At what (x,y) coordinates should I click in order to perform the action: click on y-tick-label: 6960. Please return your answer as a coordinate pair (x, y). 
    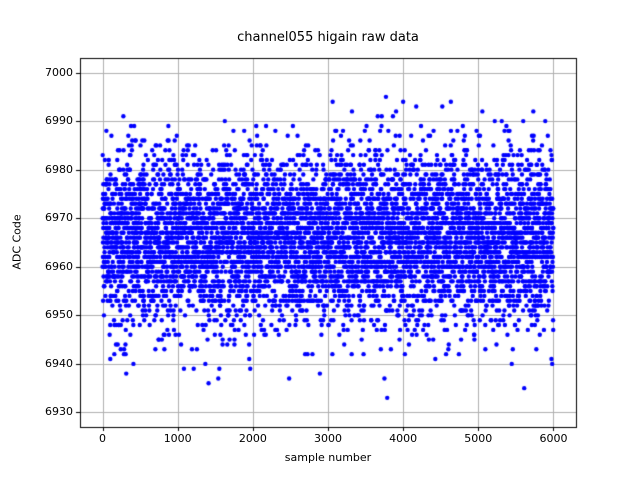
    Looking at the image, I should click on (59, 266).